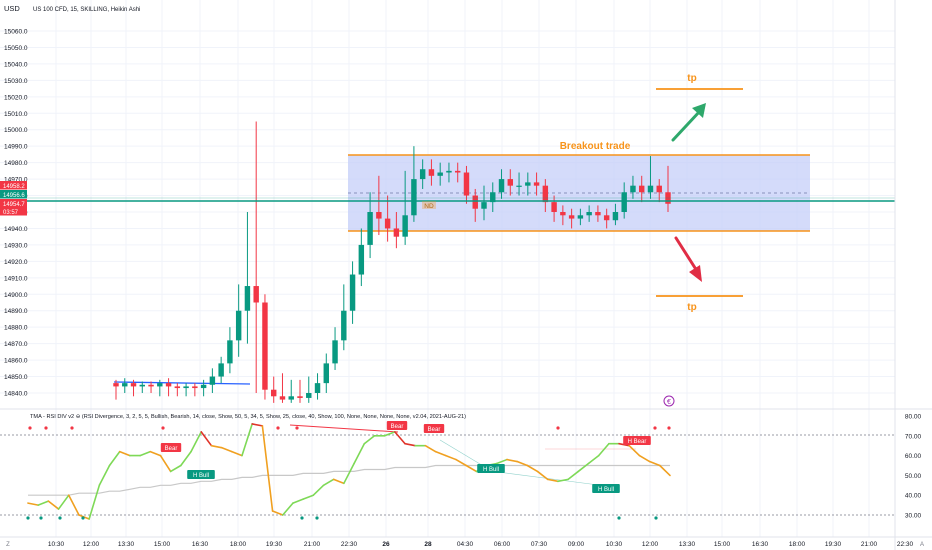 The image size is (932, 550). Describe the element at coordinates (86, 10) in the screenshot. I see `symbol-info: US 100 CFD, 15, SKILLING, Heikin Ashi` at that location.